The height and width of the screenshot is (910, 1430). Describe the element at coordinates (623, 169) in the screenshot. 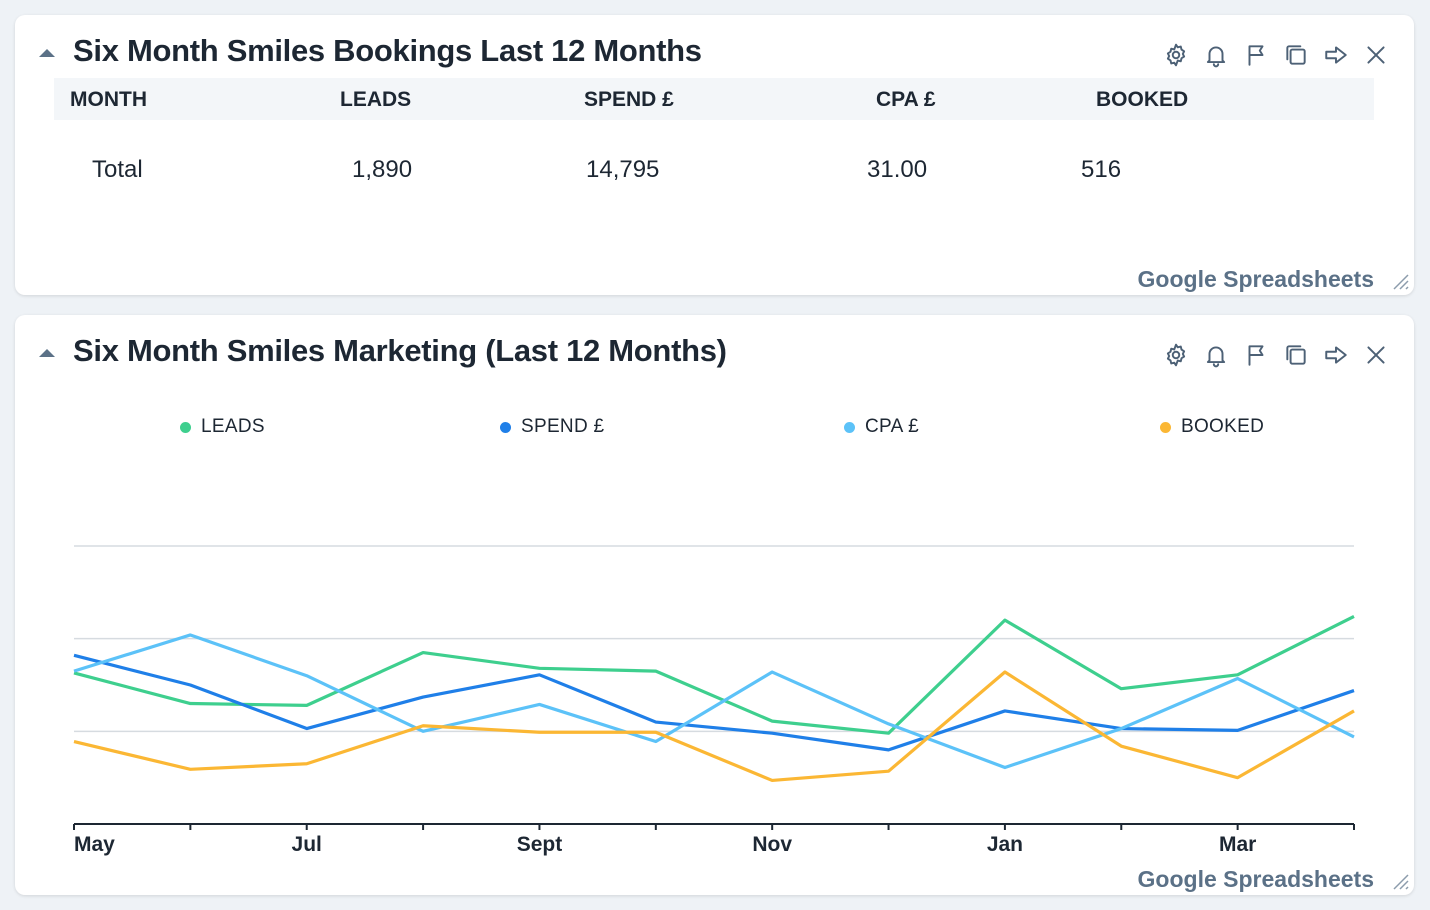

I see `cell-spend: 14,795` at that location.